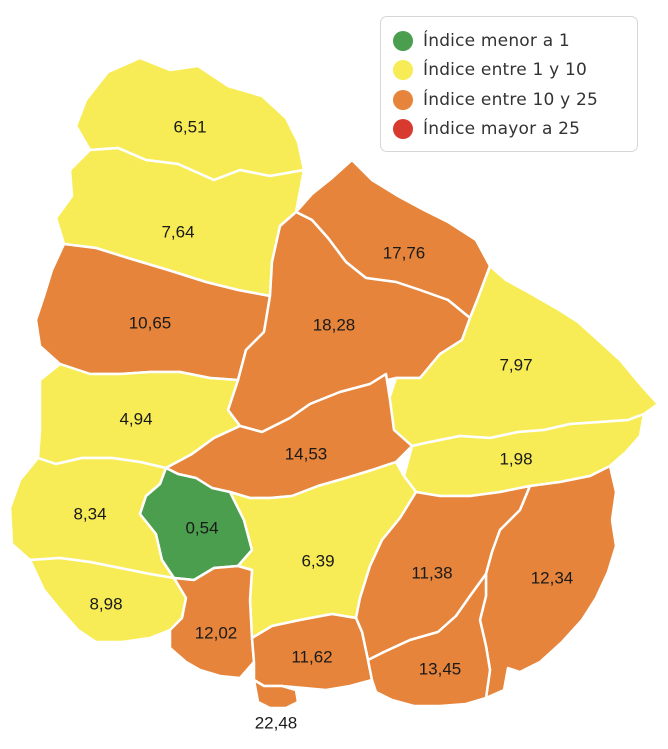  What do you see at coordinates (496, 40) in the screenshot?
I see `legend-label: Índice menor a 1` at bounding box center [496, 40].